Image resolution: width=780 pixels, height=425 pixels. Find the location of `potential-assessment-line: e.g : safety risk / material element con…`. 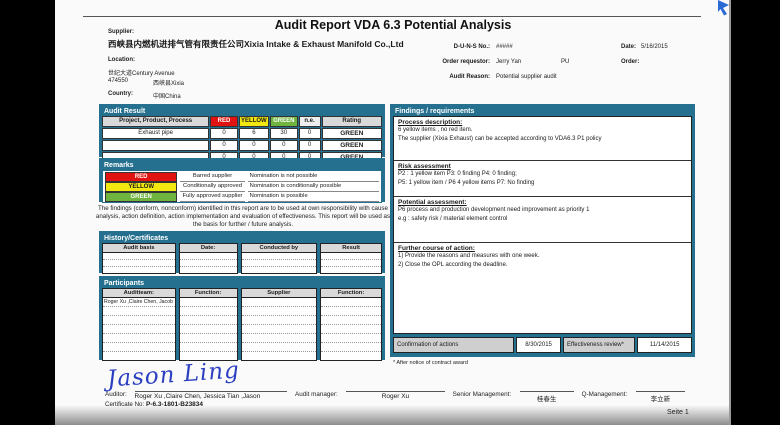

potential-assessment-line: e.g : safety risk / material element con… is located at coordinates (453, 219).